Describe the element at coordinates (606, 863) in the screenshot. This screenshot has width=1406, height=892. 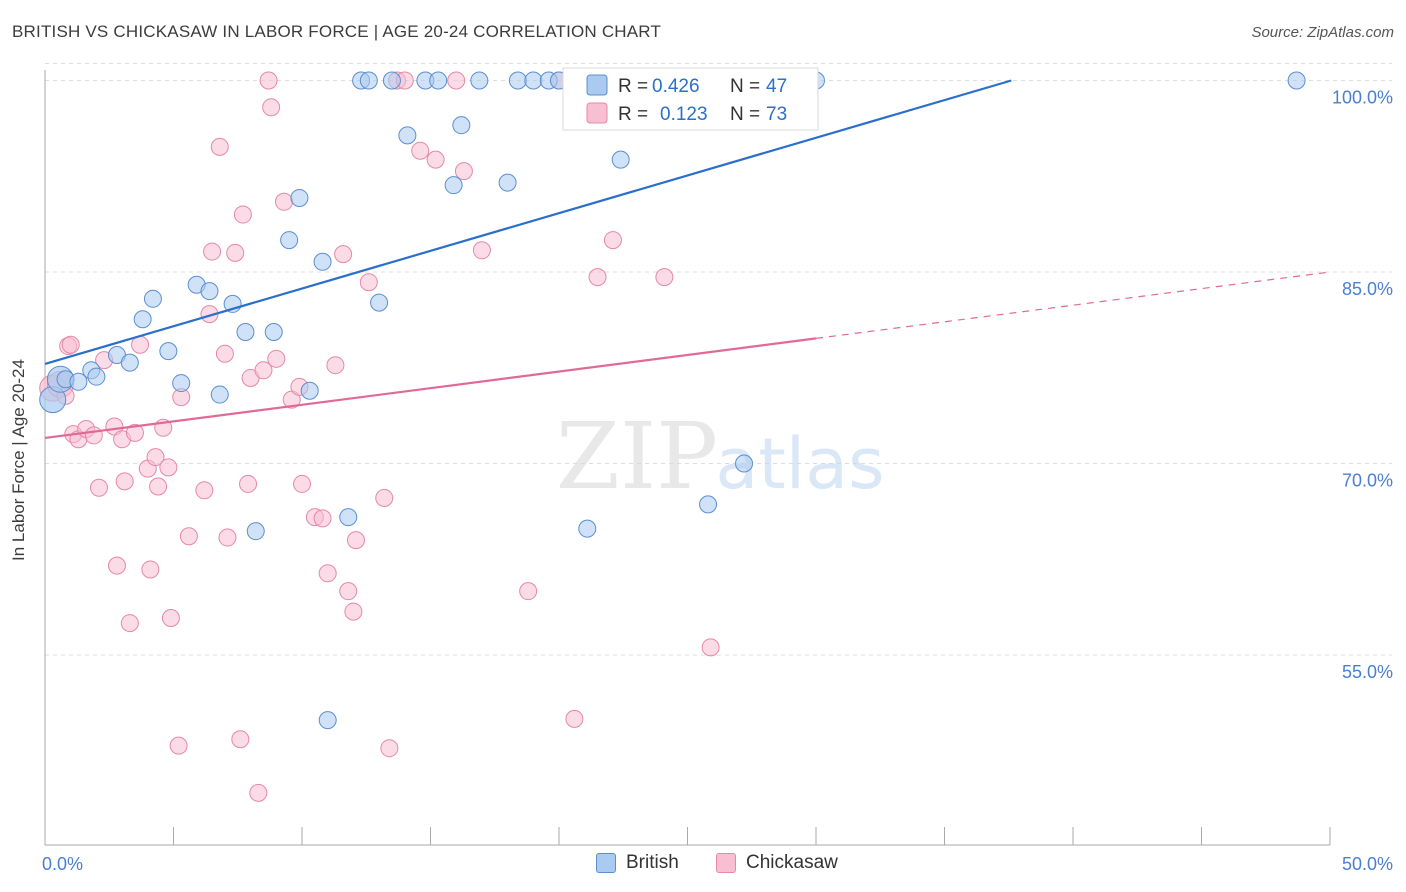
I see `british-swatch` at that location.